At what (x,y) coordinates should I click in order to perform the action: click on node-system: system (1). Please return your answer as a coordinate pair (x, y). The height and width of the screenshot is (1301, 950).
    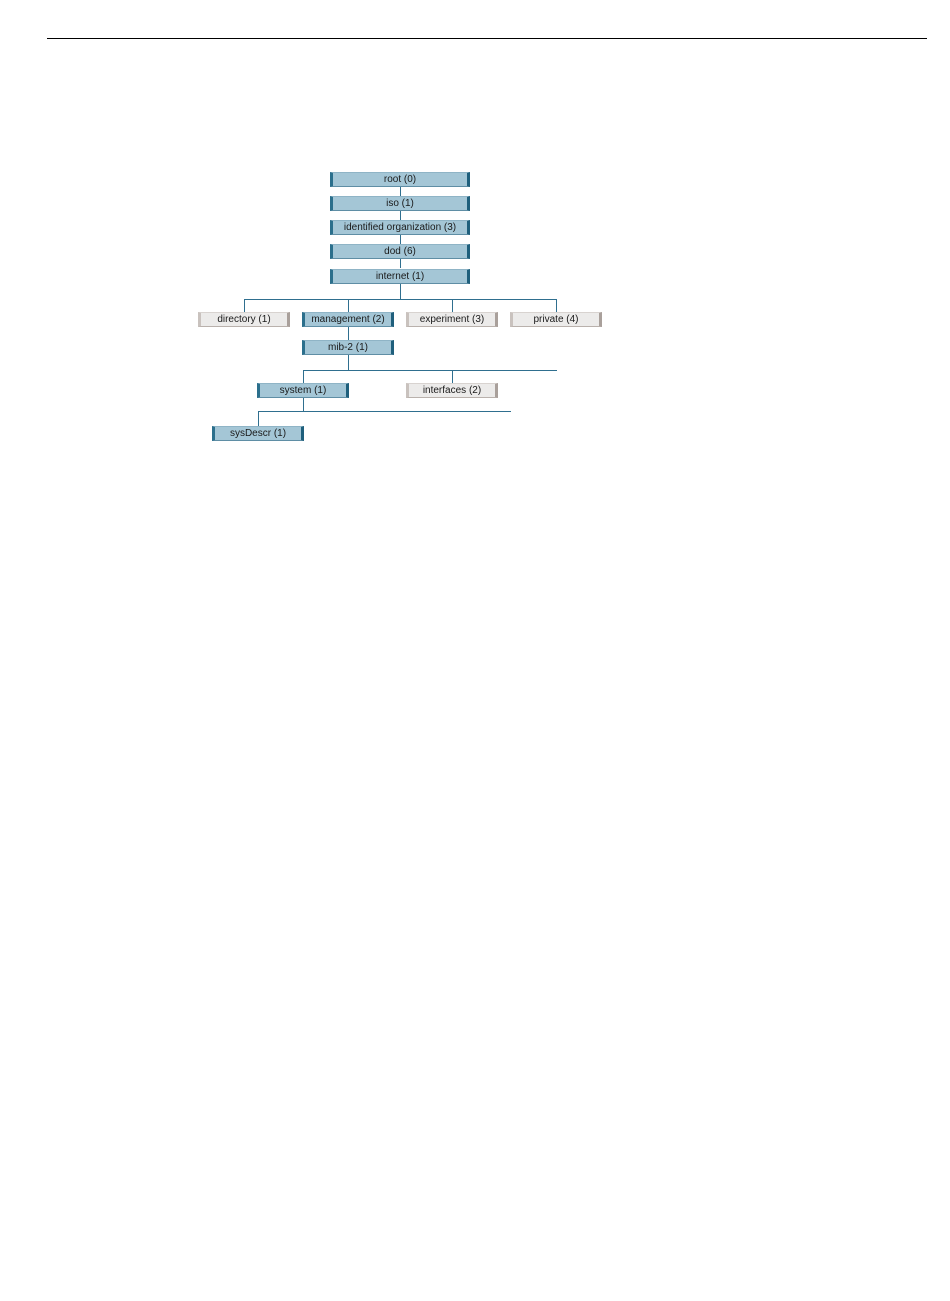
    Looking at the image, I should click on (303, 390).